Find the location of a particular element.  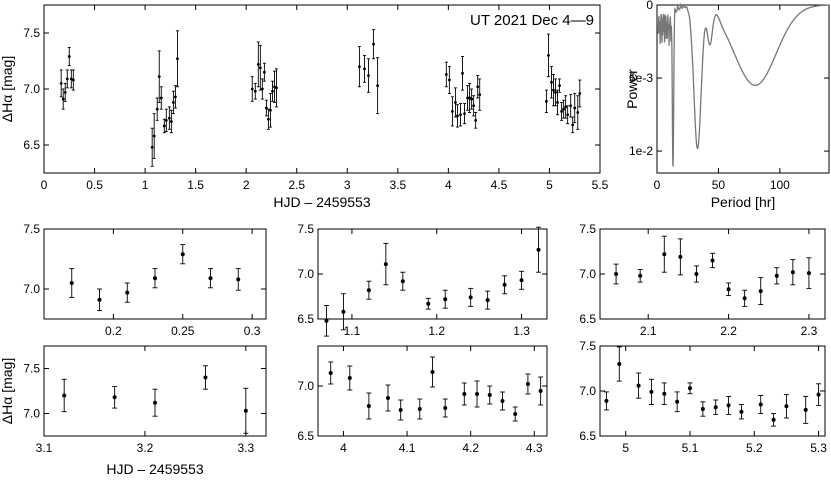

power-axis-label: Power is located at coordinates (632, 89).